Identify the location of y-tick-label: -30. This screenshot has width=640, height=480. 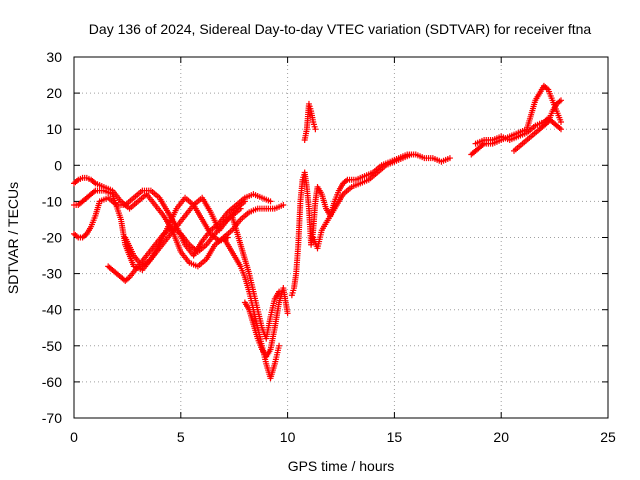
(52, 274).